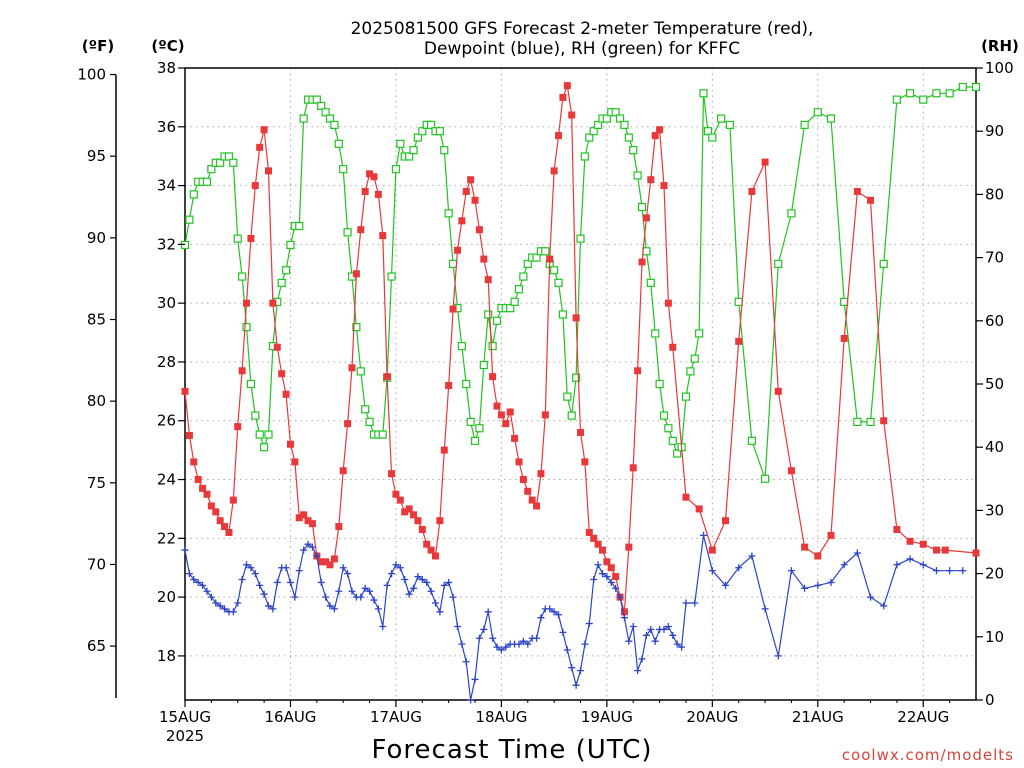 This screenshot has height=768, width=1024. Describe the element at coordinates (994, 258) in the screenshot. I see `rh-tick-label: 70` at that location.